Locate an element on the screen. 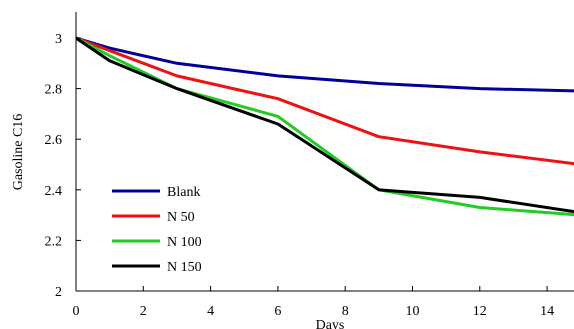 The height and width of the screenshot is (329, 574). y-tick-label: 2 is located at coordinates (58, 292).